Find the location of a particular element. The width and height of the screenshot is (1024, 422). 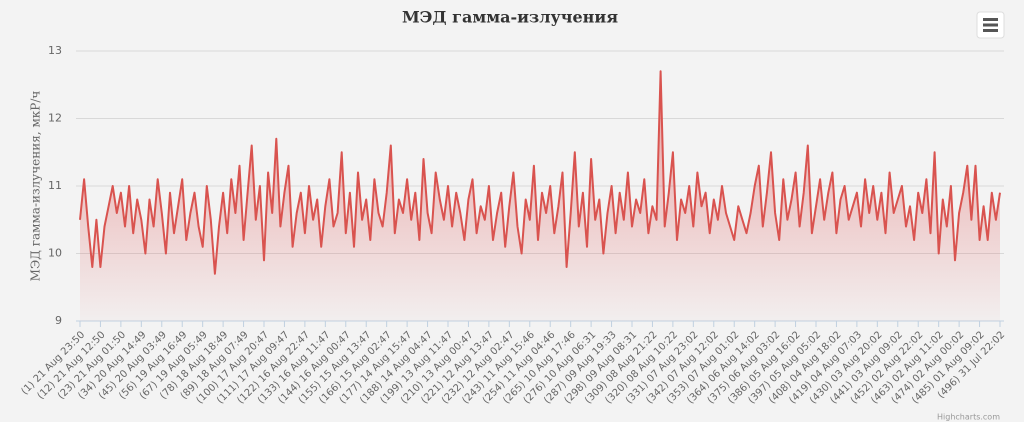

credit: Highcharts.com is located at coordinates (968, 417).